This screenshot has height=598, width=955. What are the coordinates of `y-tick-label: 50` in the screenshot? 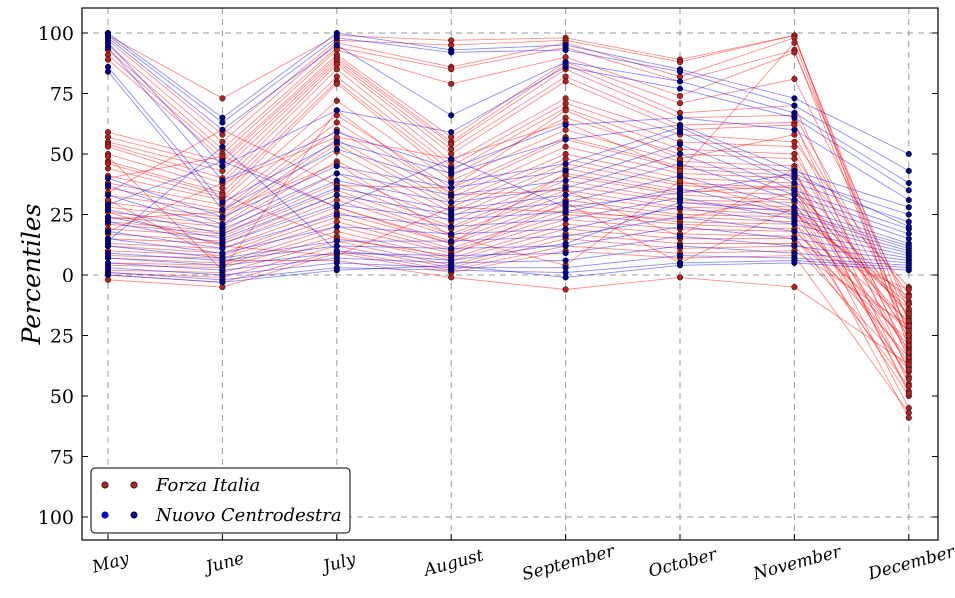 It's located at (62, 155).